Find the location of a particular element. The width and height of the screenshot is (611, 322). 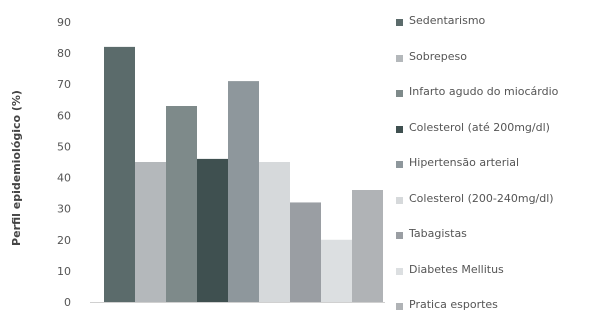

bar-hipertens-o-arterial is located at coordinates (243, 191).